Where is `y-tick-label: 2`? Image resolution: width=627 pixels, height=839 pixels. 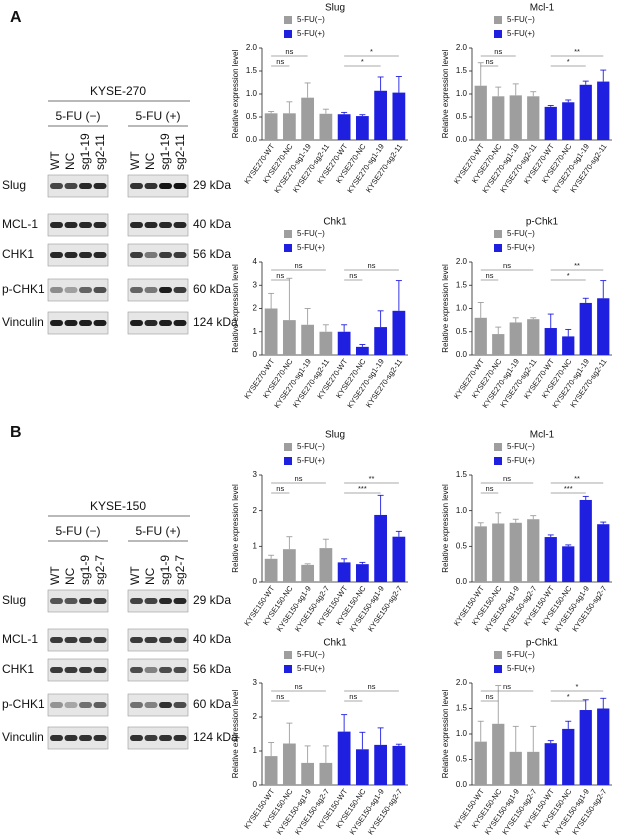 y-tick-label: 2 is located at coordinates (255, 510).